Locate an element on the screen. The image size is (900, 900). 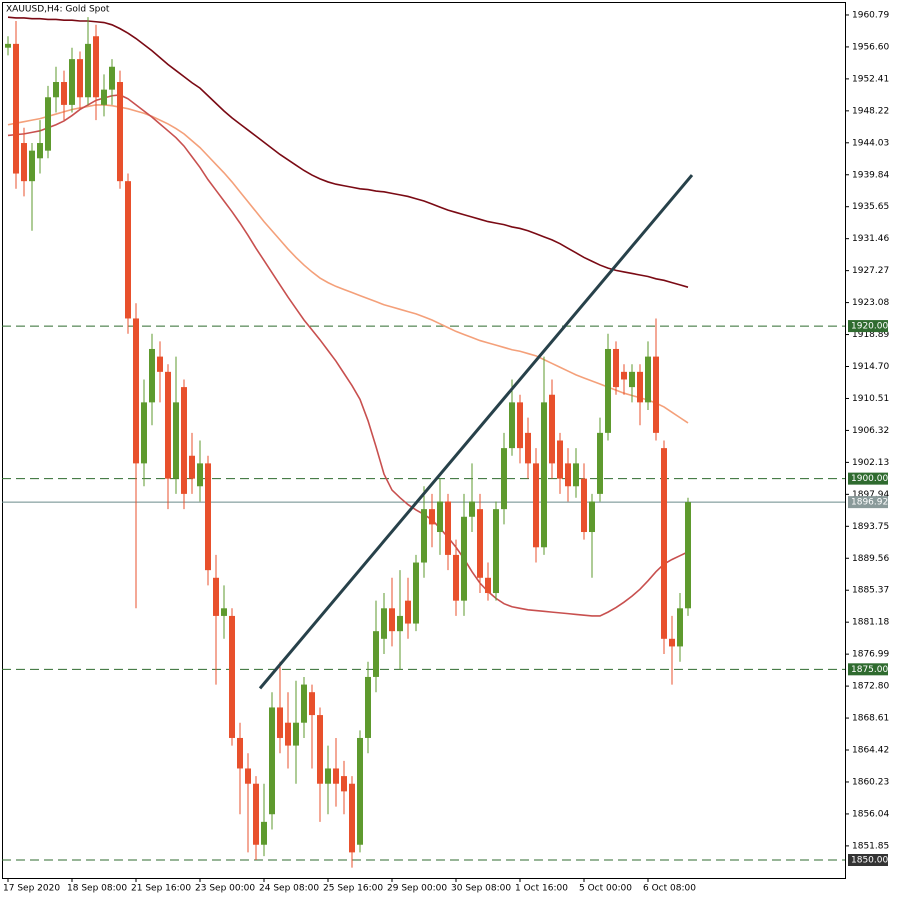
y-tick-label: 1939.84 is located at coordinates (870, 175).